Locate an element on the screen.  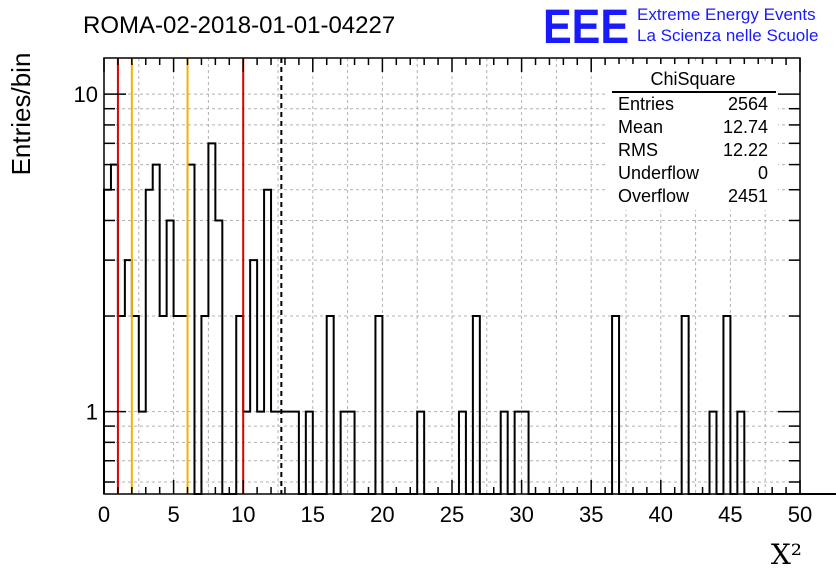
stats-box-name: ChiSquare is located at coordinates (692, 79).